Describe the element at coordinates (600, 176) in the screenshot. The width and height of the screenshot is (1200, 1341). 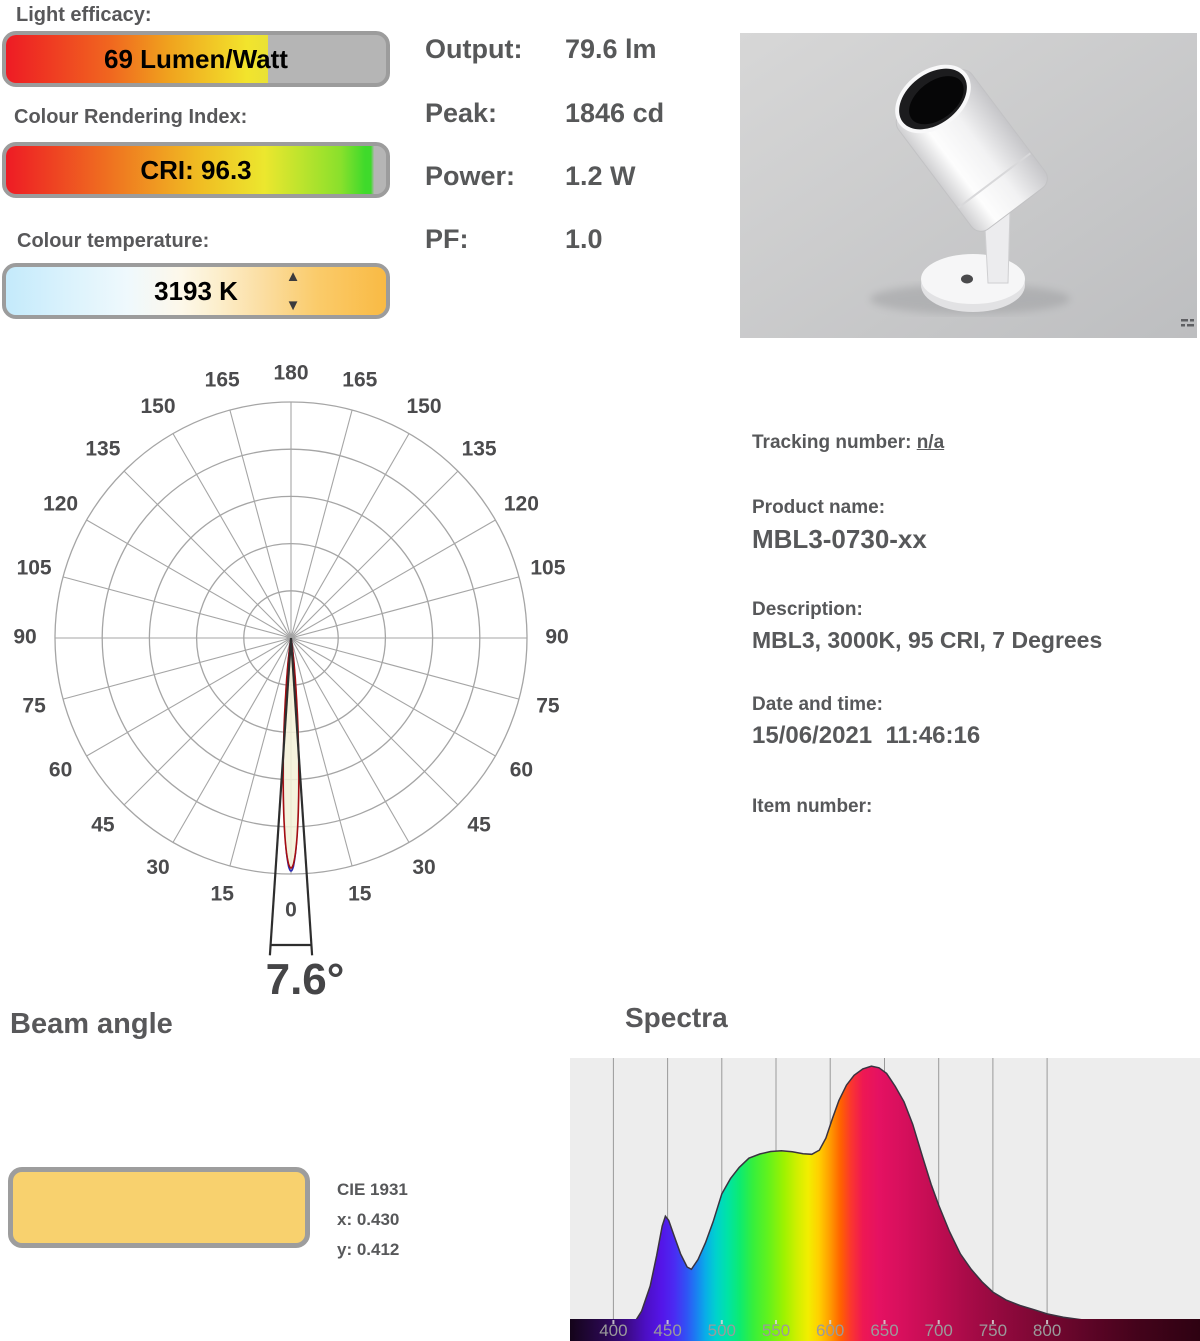
I see `power-value: 1.2 W` at that location.